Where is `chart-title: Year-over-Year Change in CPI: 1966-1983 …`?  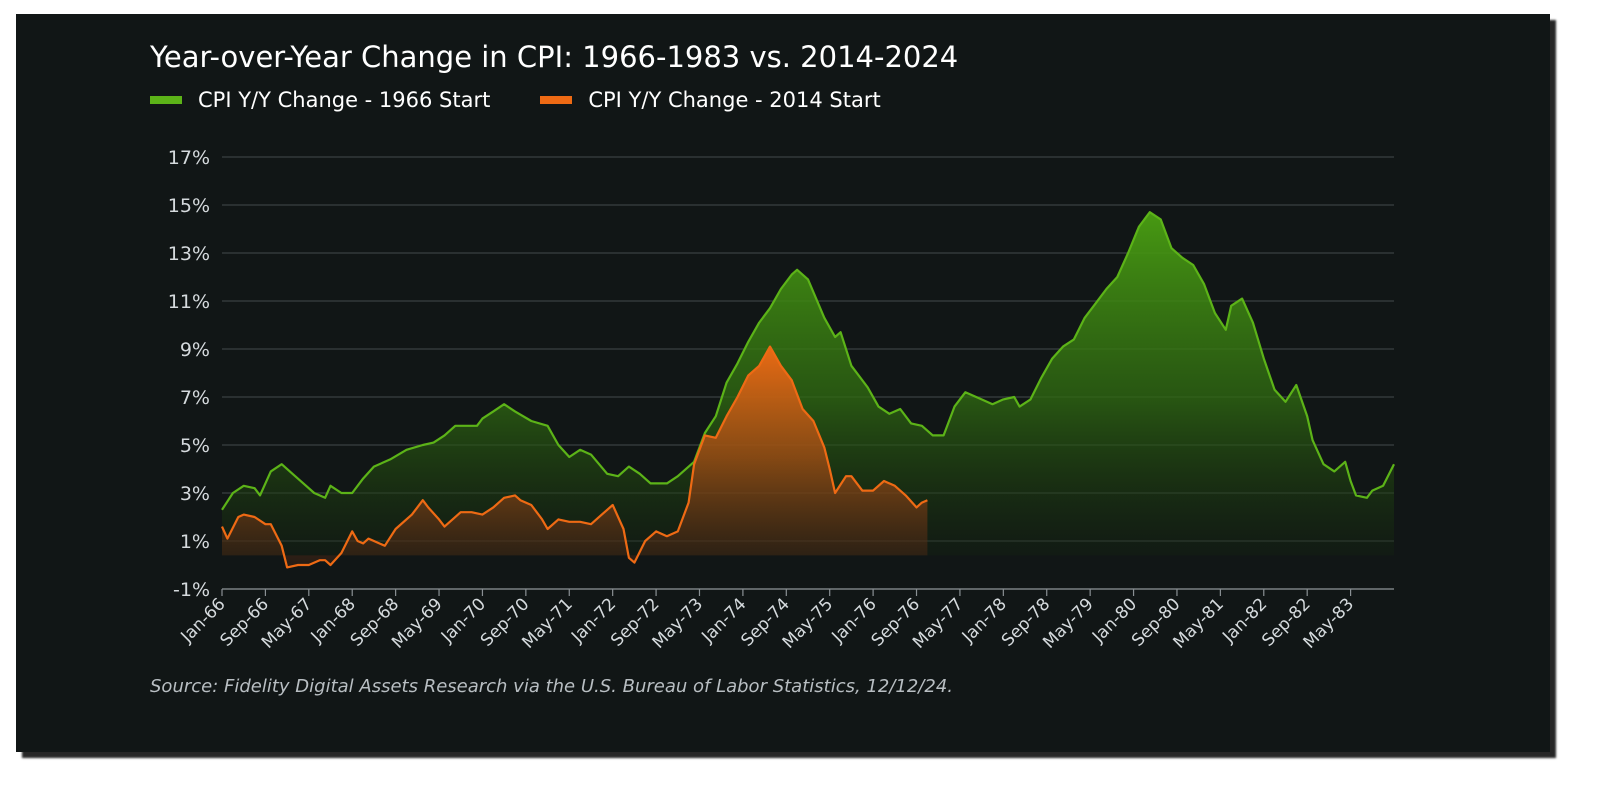
chart-title: Year-over-Year Change in CPI: 1966-1983 … is located at coordinates (554, 57).